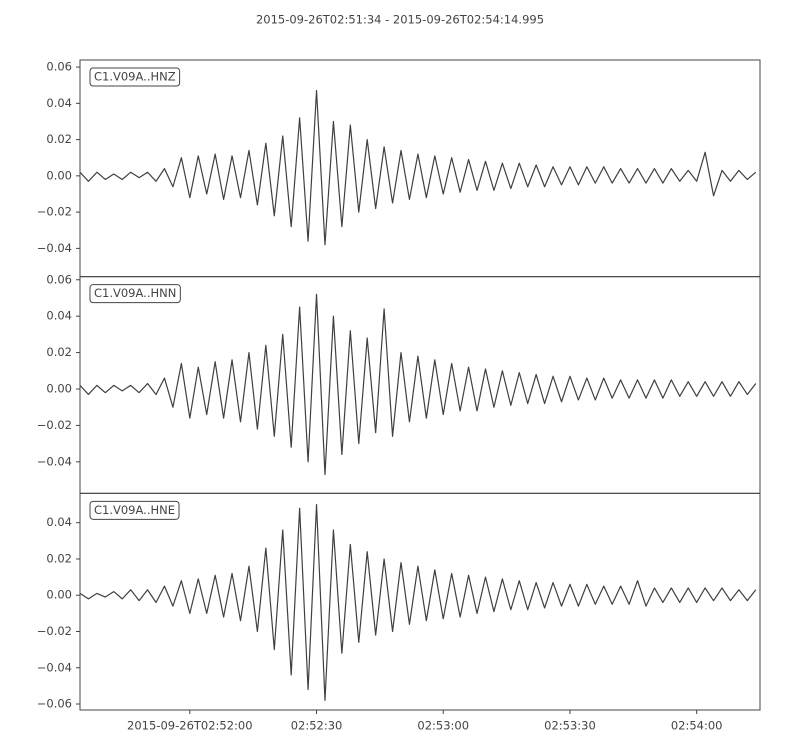 Image resolution: width=800 pixels, height=750 pixels. I want to click on trace-label: C1.V09A..HNE, so click(134, 510).